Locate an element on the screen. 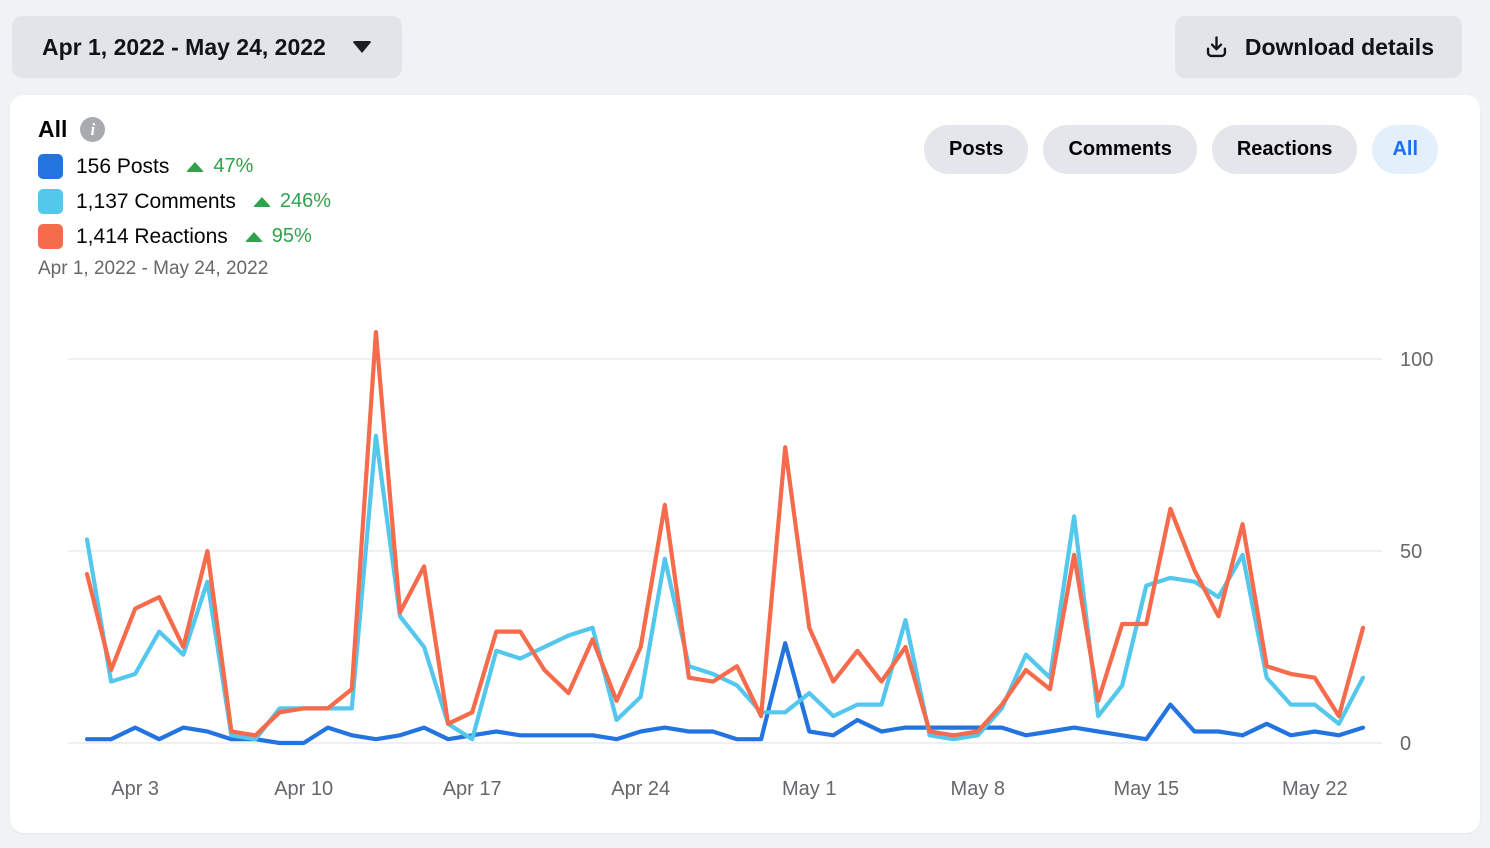  legend-label: 156 Posts is located at coordinates (123, 166).